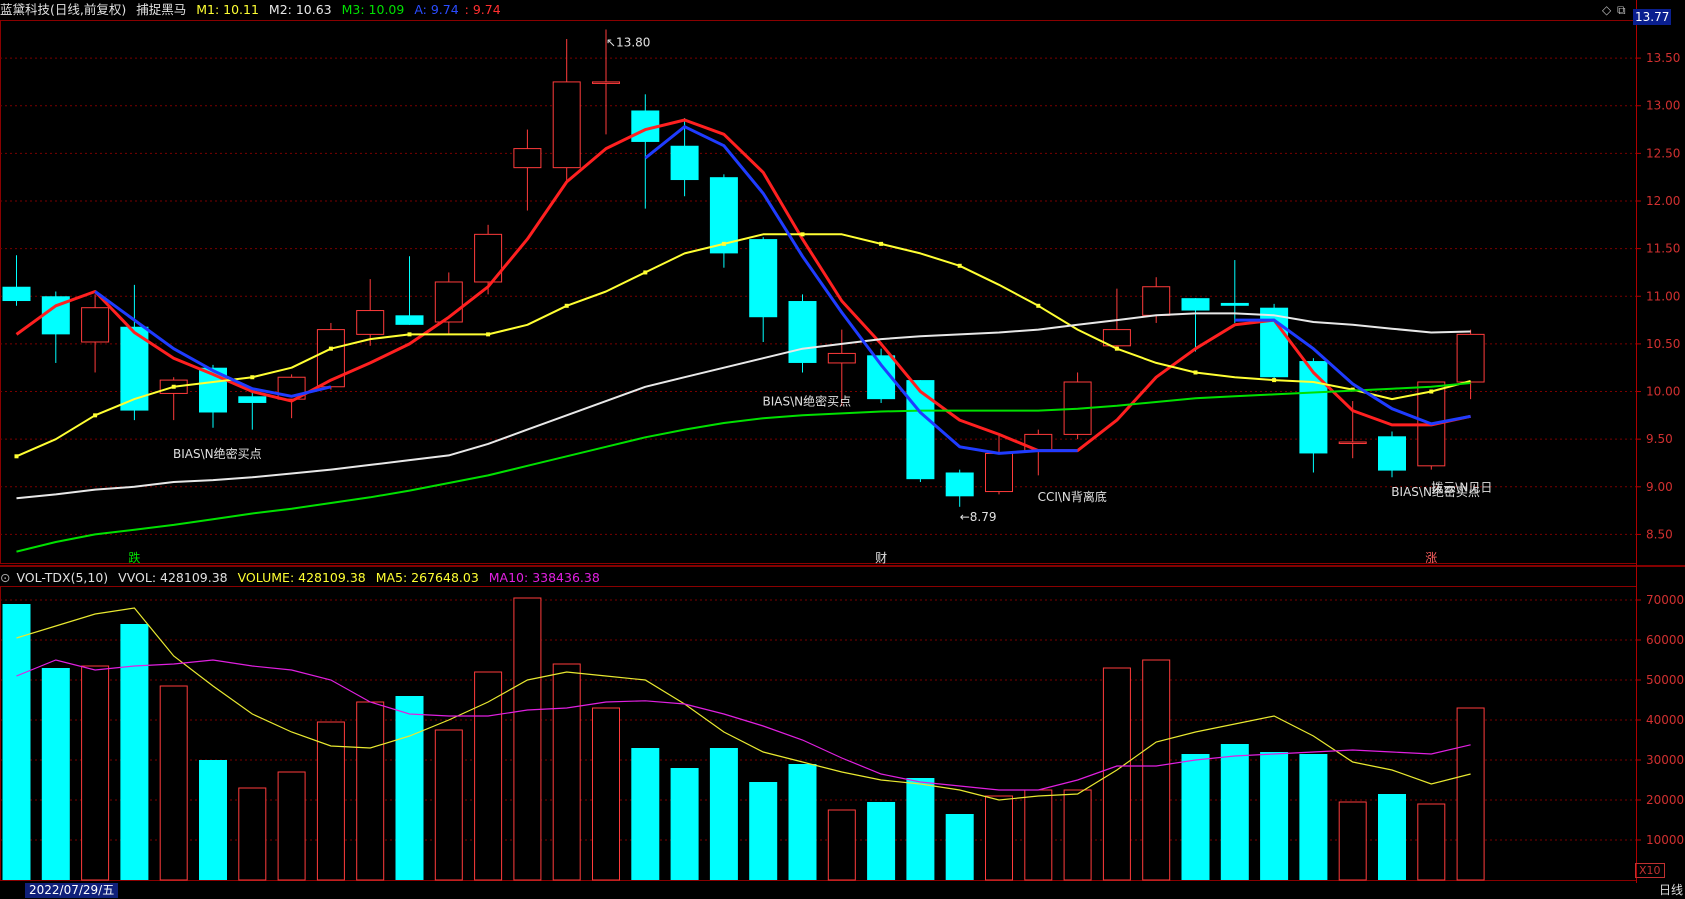  What do you see at coordinates (1665, 800) in the screenshot?
I see `volume-tick-label: 20000` at bounding box center [1665, 800].